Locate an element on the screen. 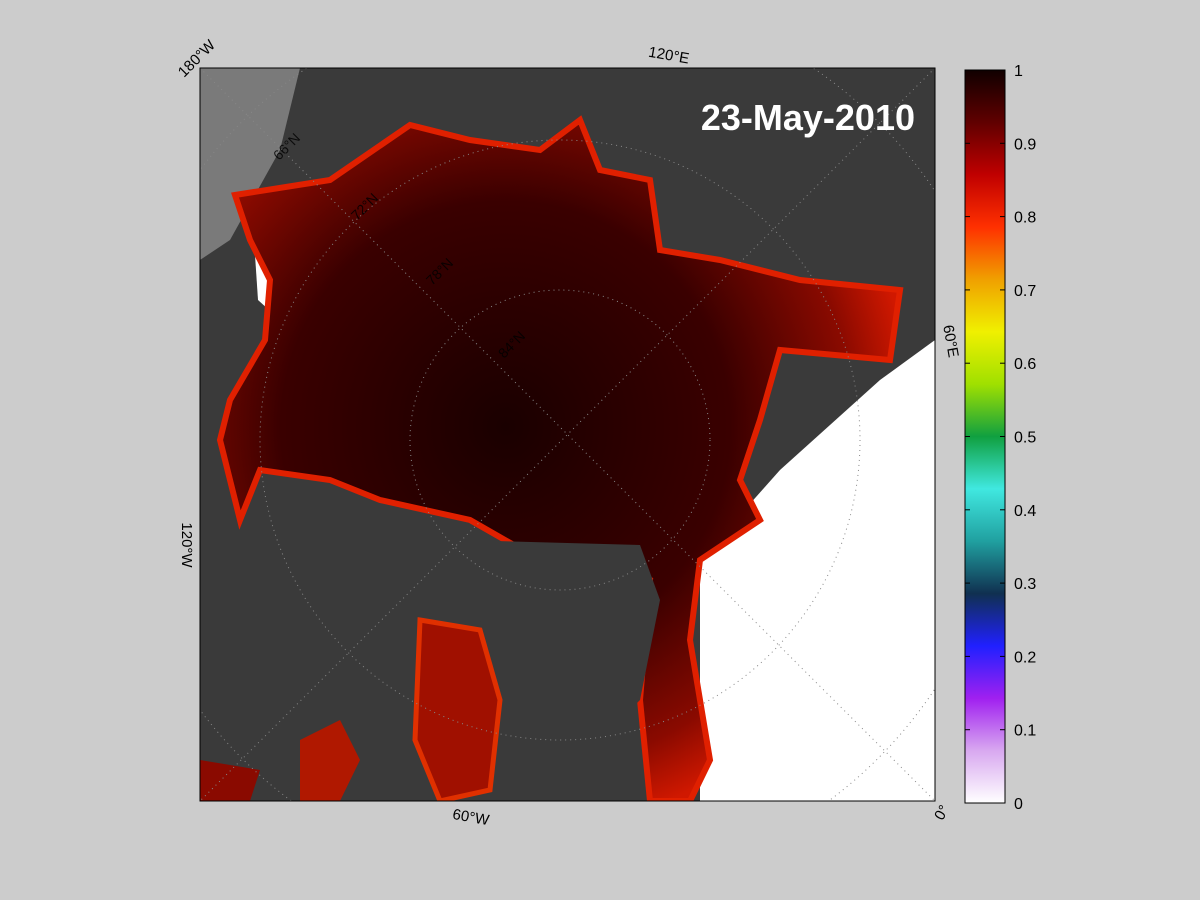 Image resolution: width=1200 pixels, height=900 pixels. sea-ice-sw is located at coordinates (230, 780).